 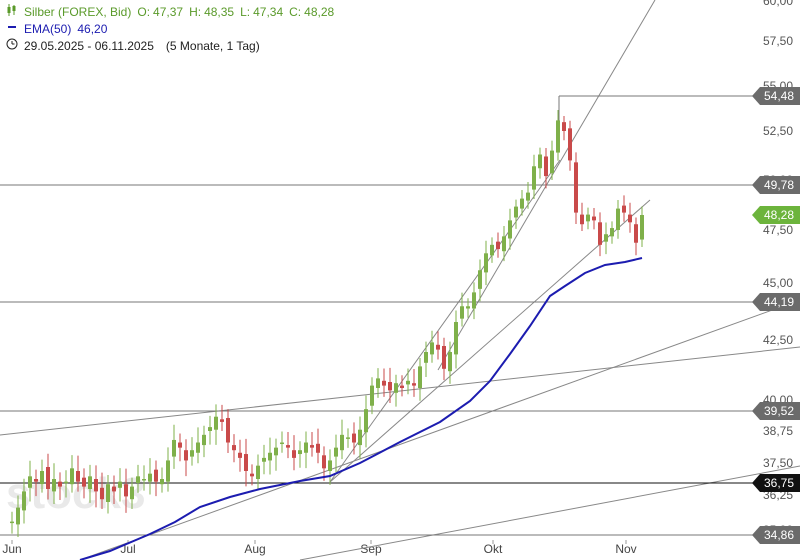 I want to click on y-tick-label: 45,00, so click(x=778, y=283).